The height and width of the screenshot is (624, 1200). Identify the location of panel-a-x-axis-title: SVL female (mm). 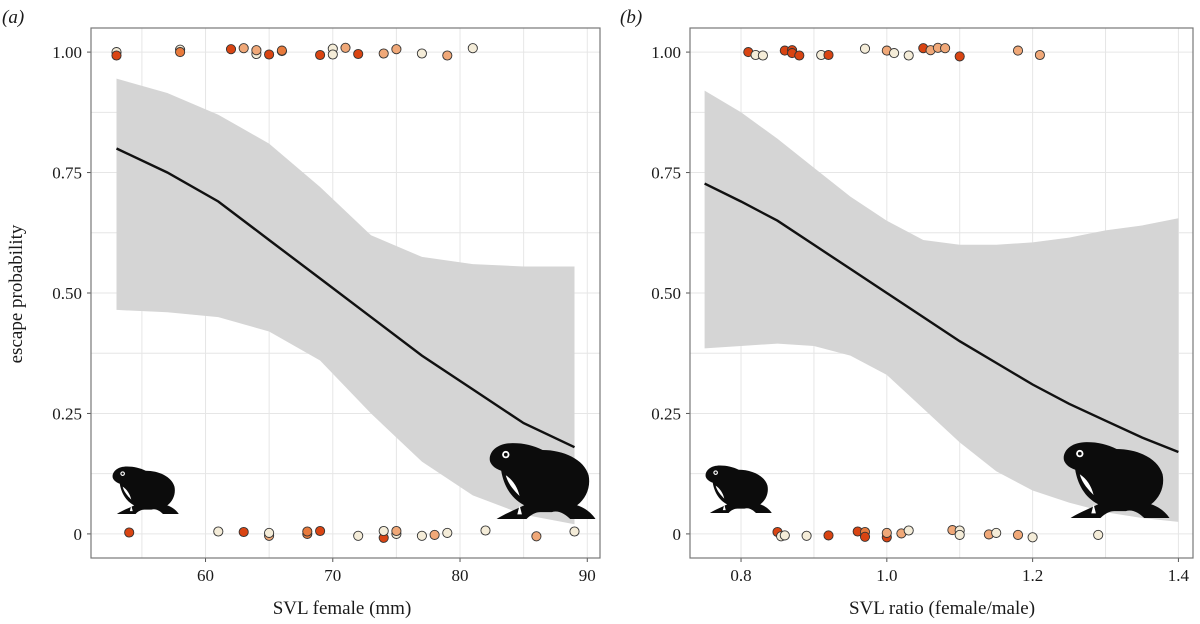
(342, 608).